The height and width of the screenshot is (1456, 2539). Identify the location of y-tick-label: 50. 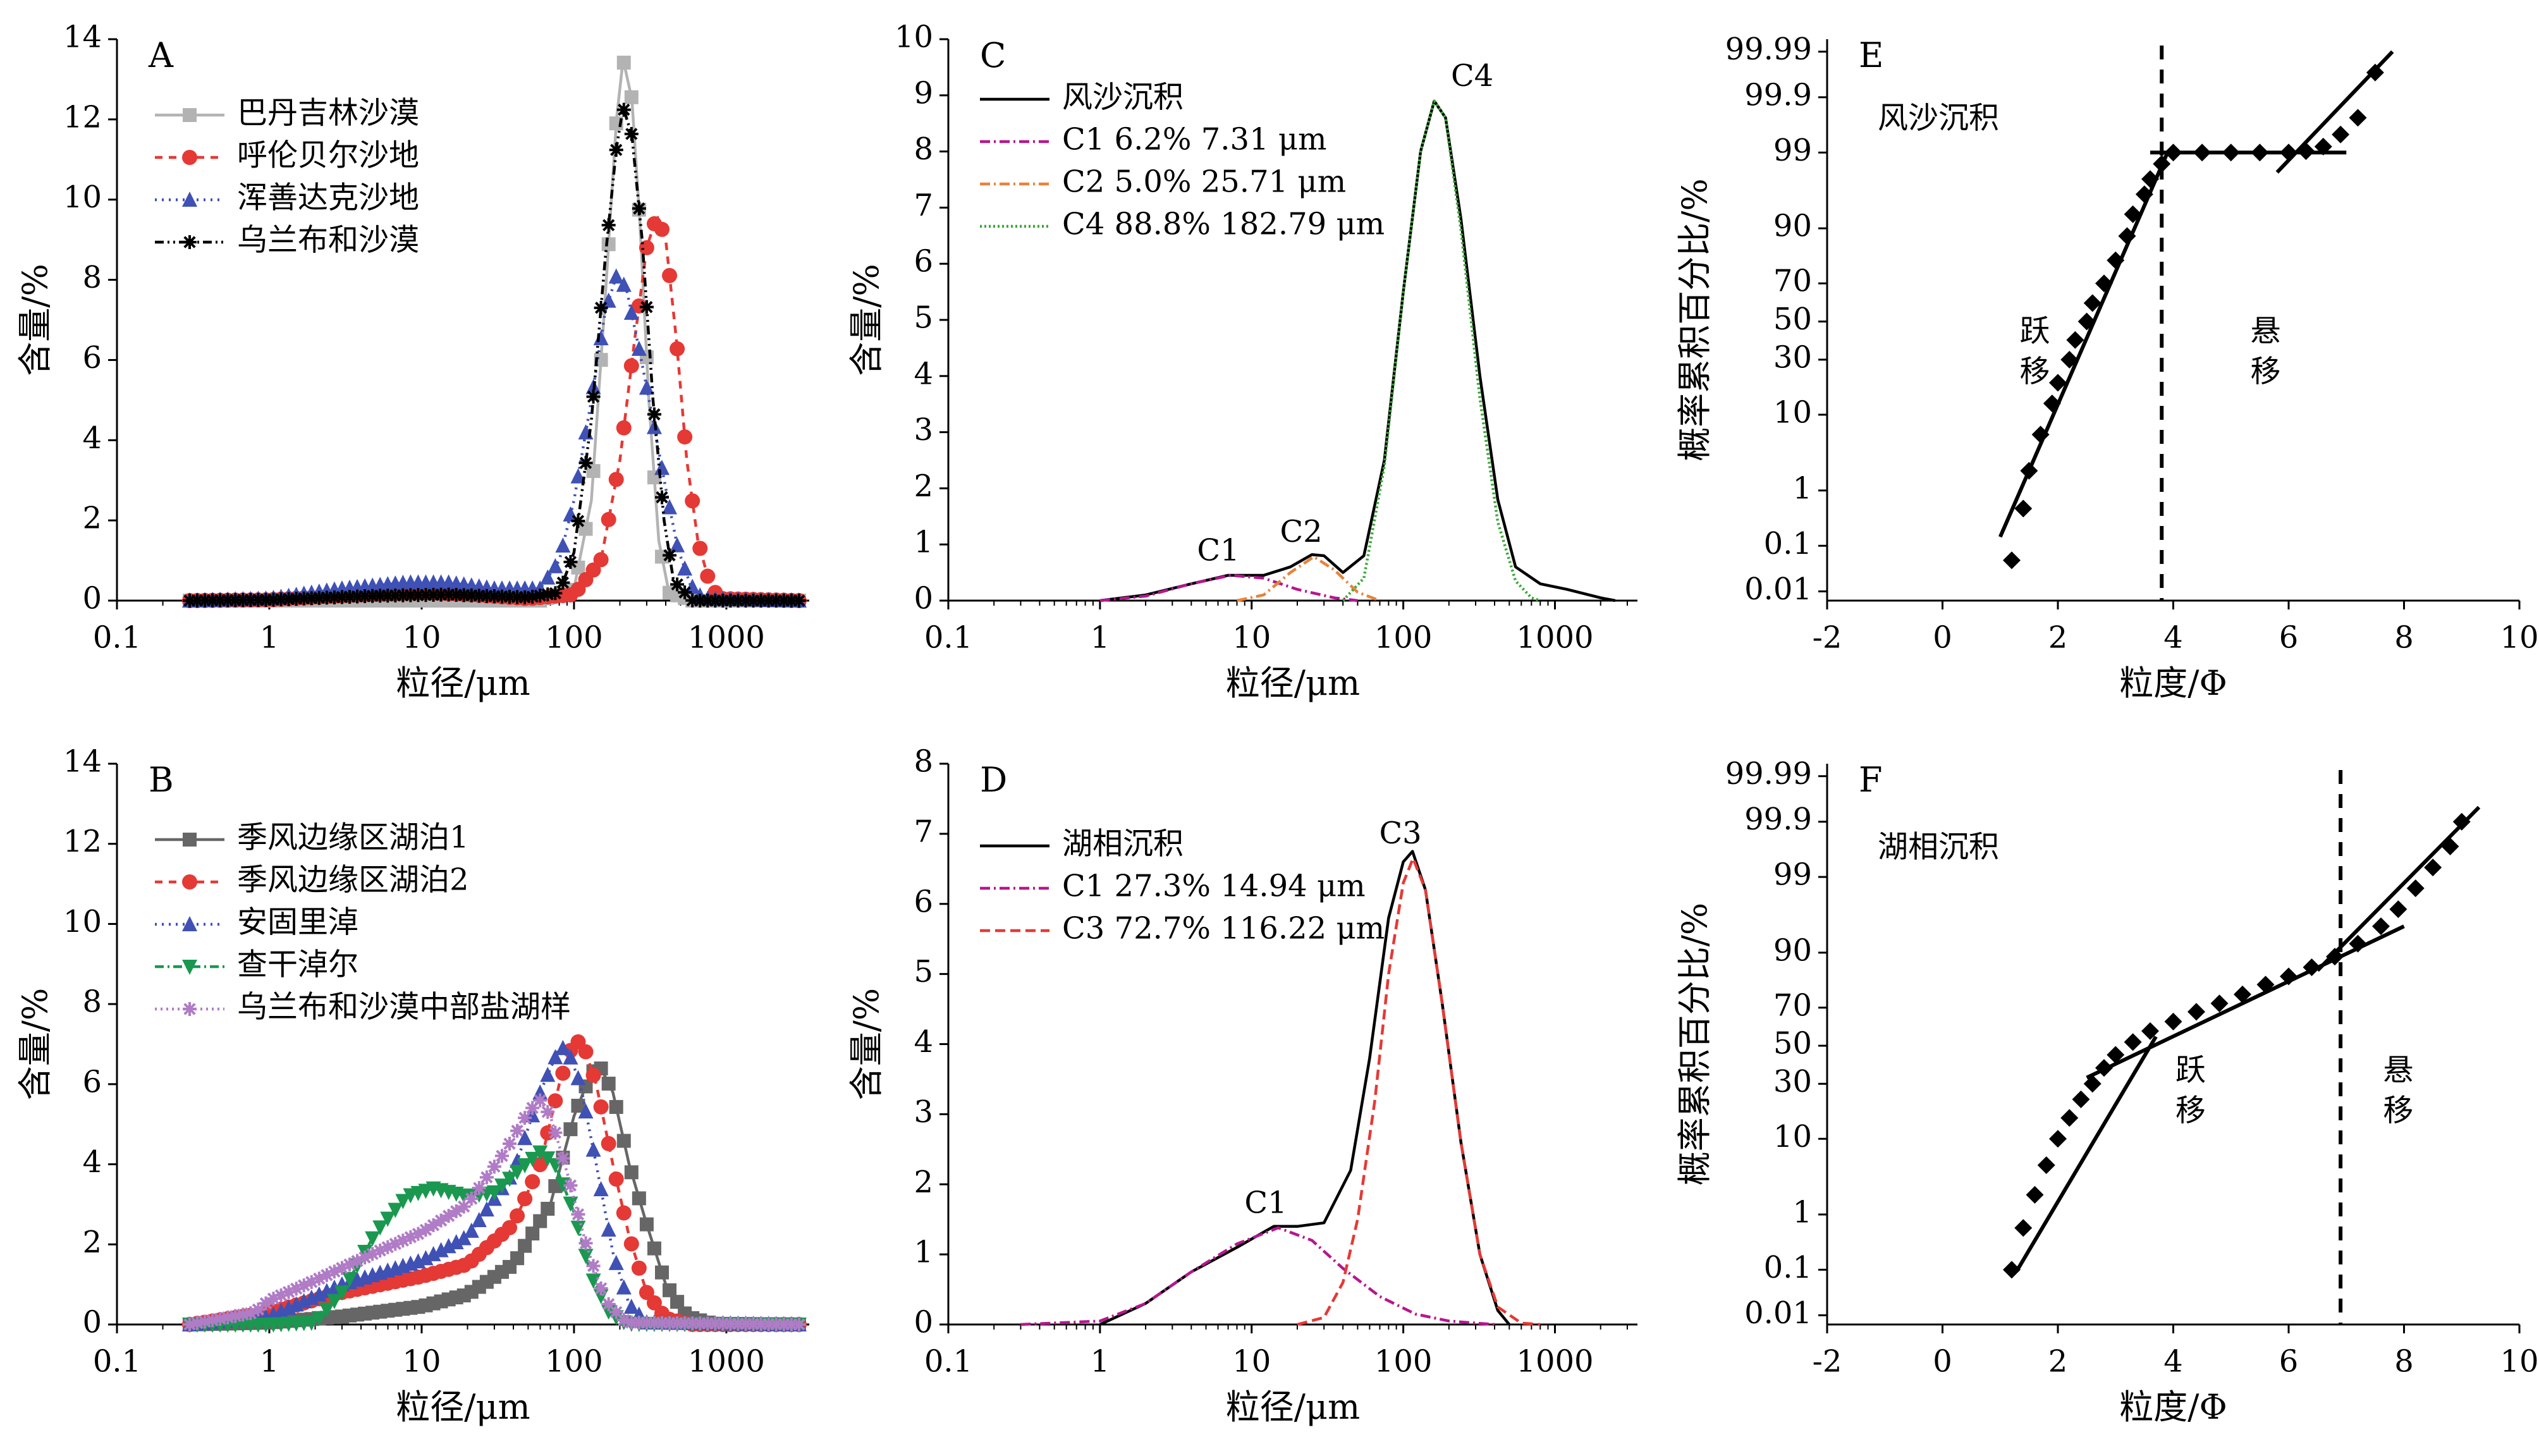
(1793, 319).